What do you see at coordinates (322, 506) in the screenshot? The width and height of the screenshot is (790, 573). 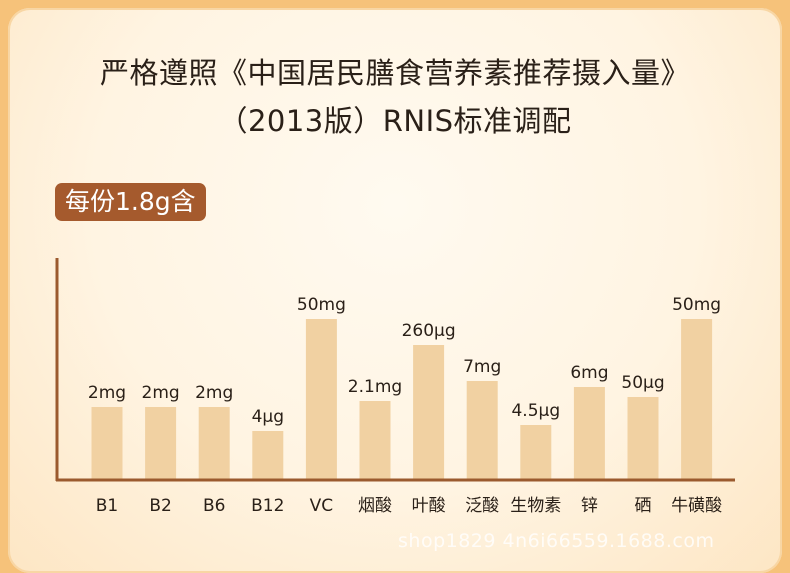 I see `x-tick-label: VC` at bounding box center [322, 506].